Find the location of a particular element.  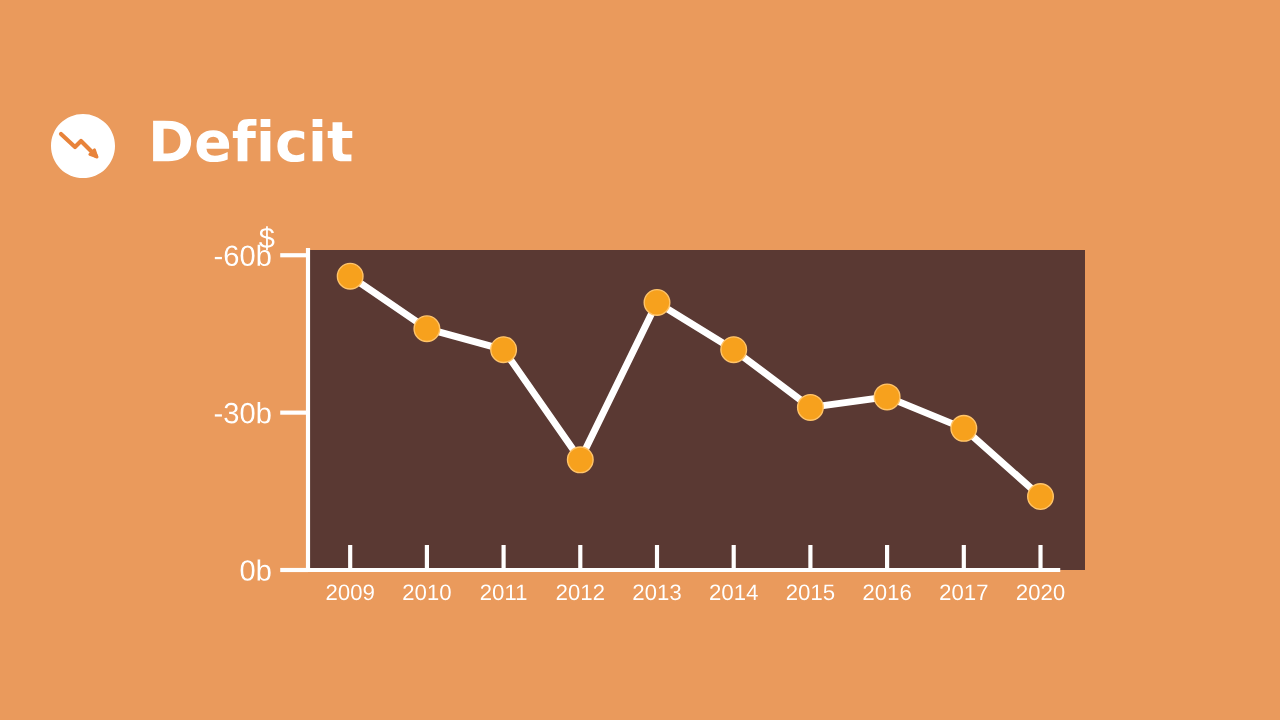

x-tick-label: 2020 is located at coordinates (1040, 592).